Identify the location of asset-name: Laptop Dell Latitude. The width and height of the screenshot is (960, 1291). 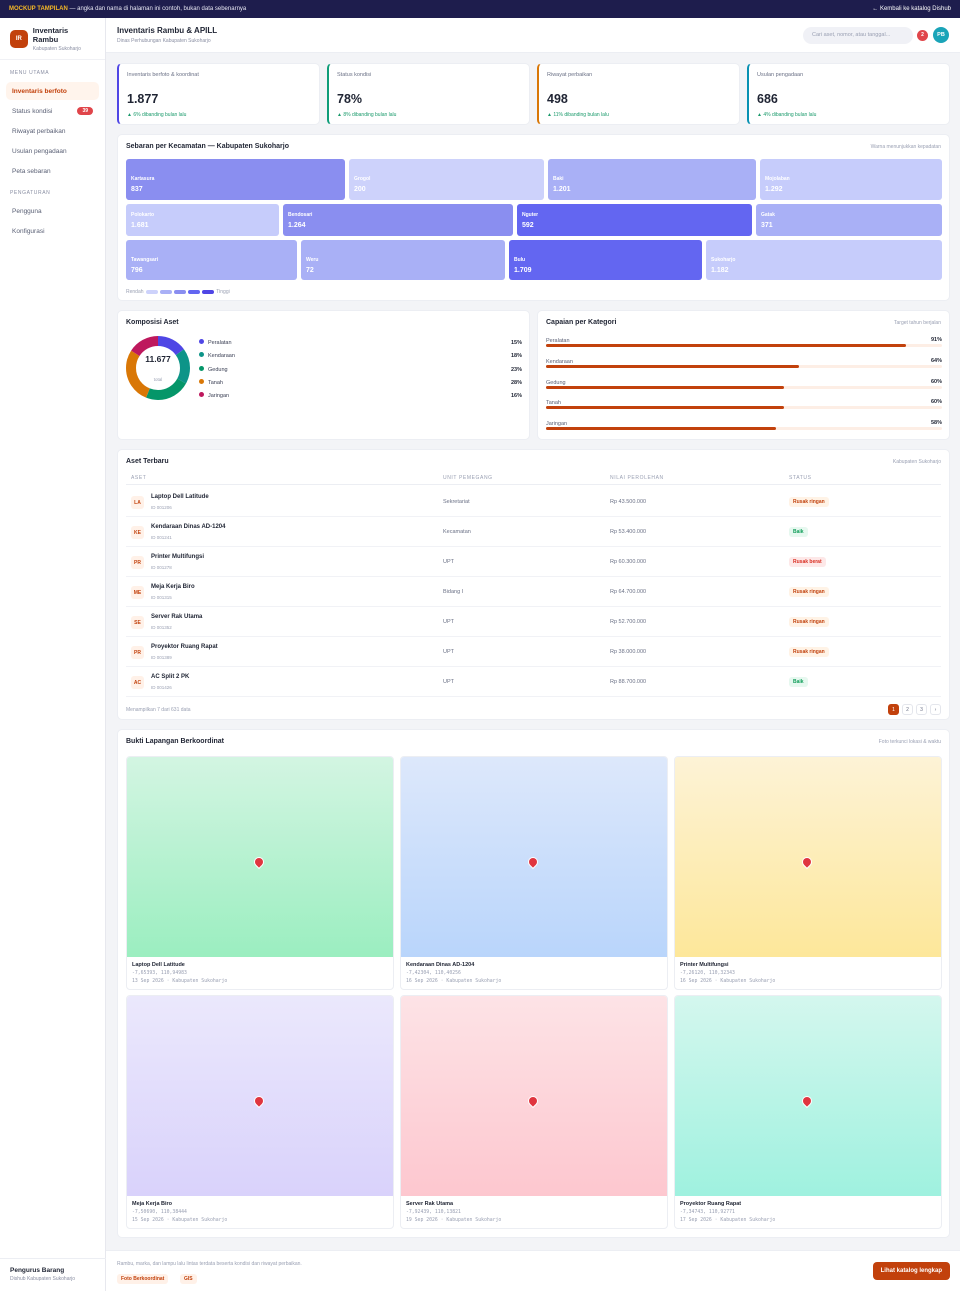
(180, 497).